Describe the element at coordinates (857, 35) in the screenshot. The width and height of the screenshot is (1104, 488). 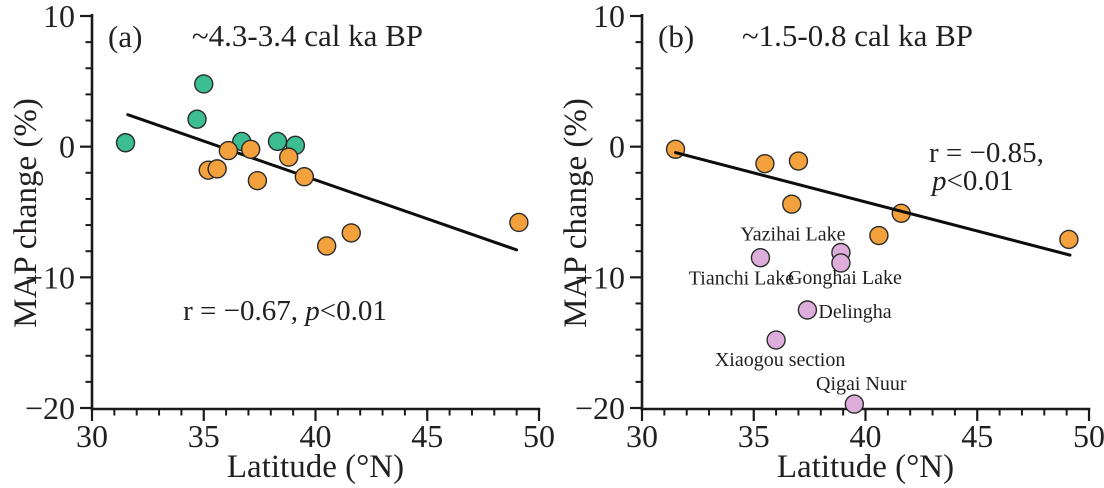
I see `panel-title: ~1.5-0.8 cal ka BP` at that location.